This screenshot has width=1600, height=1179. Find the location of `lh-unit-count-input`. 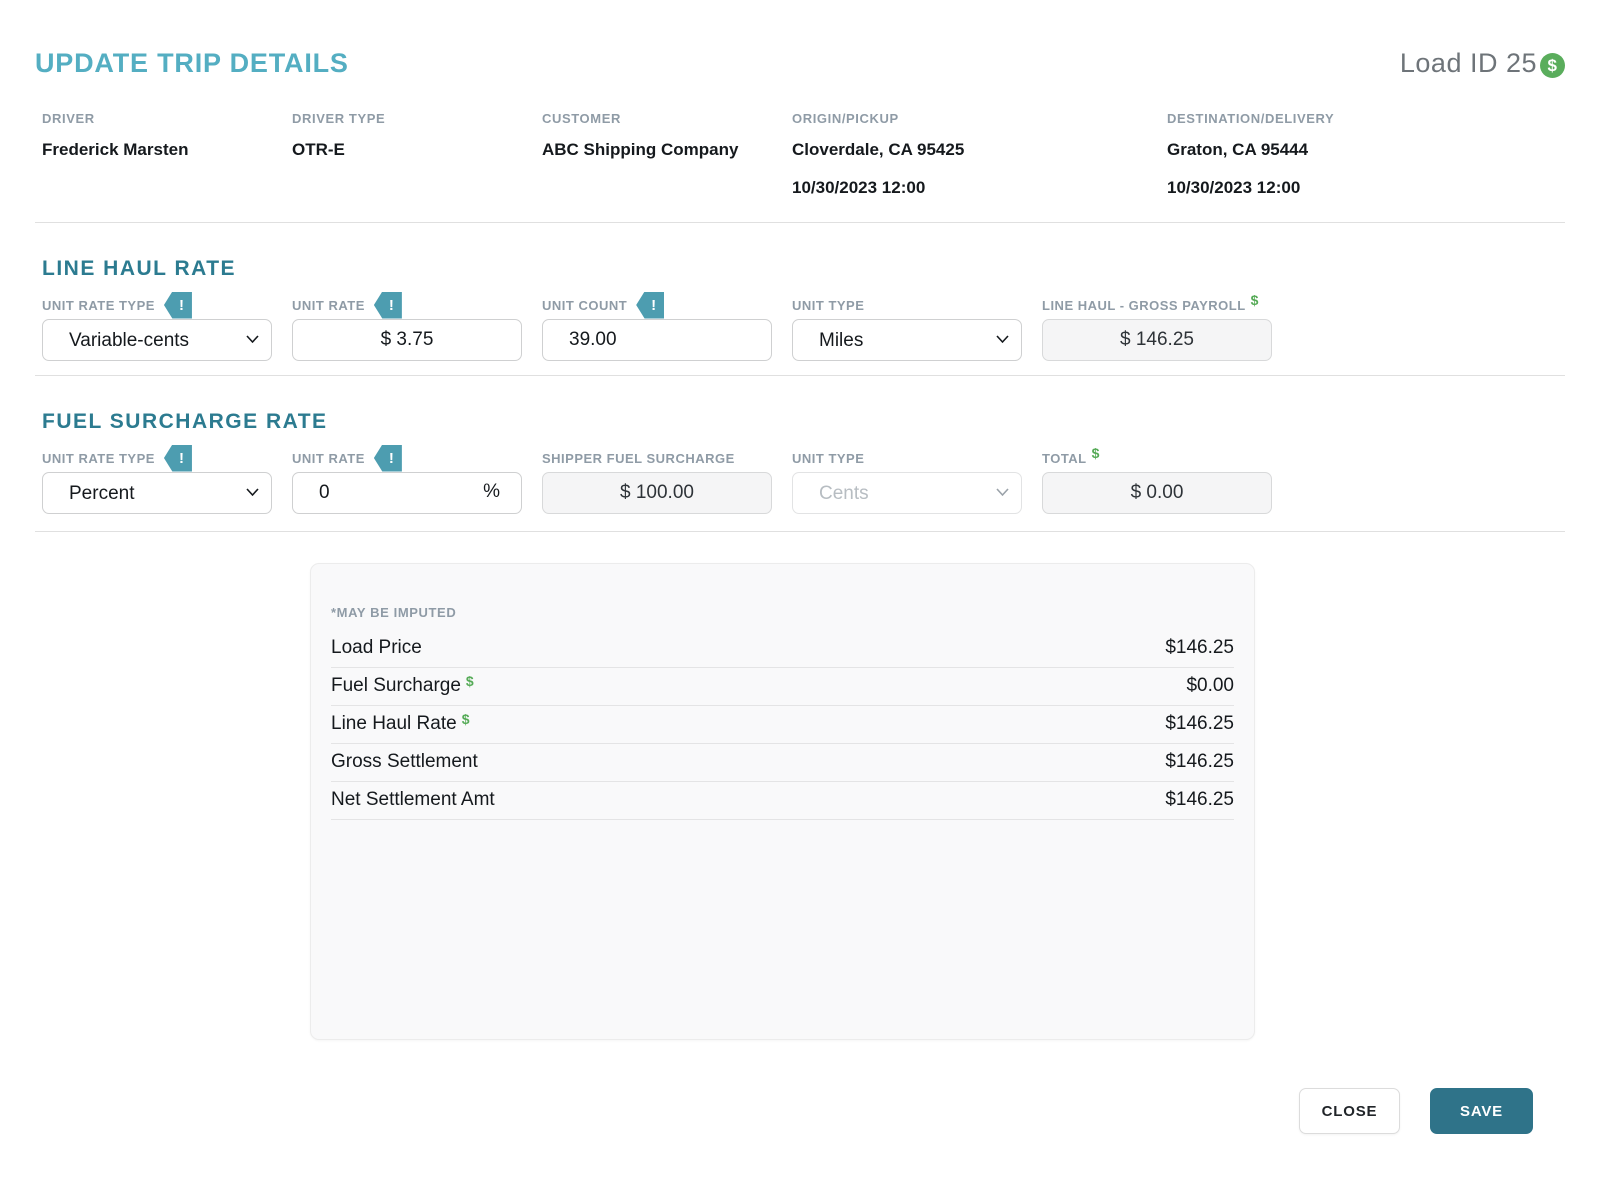

lh-unit-count-input is located at coordinates (657, 340).